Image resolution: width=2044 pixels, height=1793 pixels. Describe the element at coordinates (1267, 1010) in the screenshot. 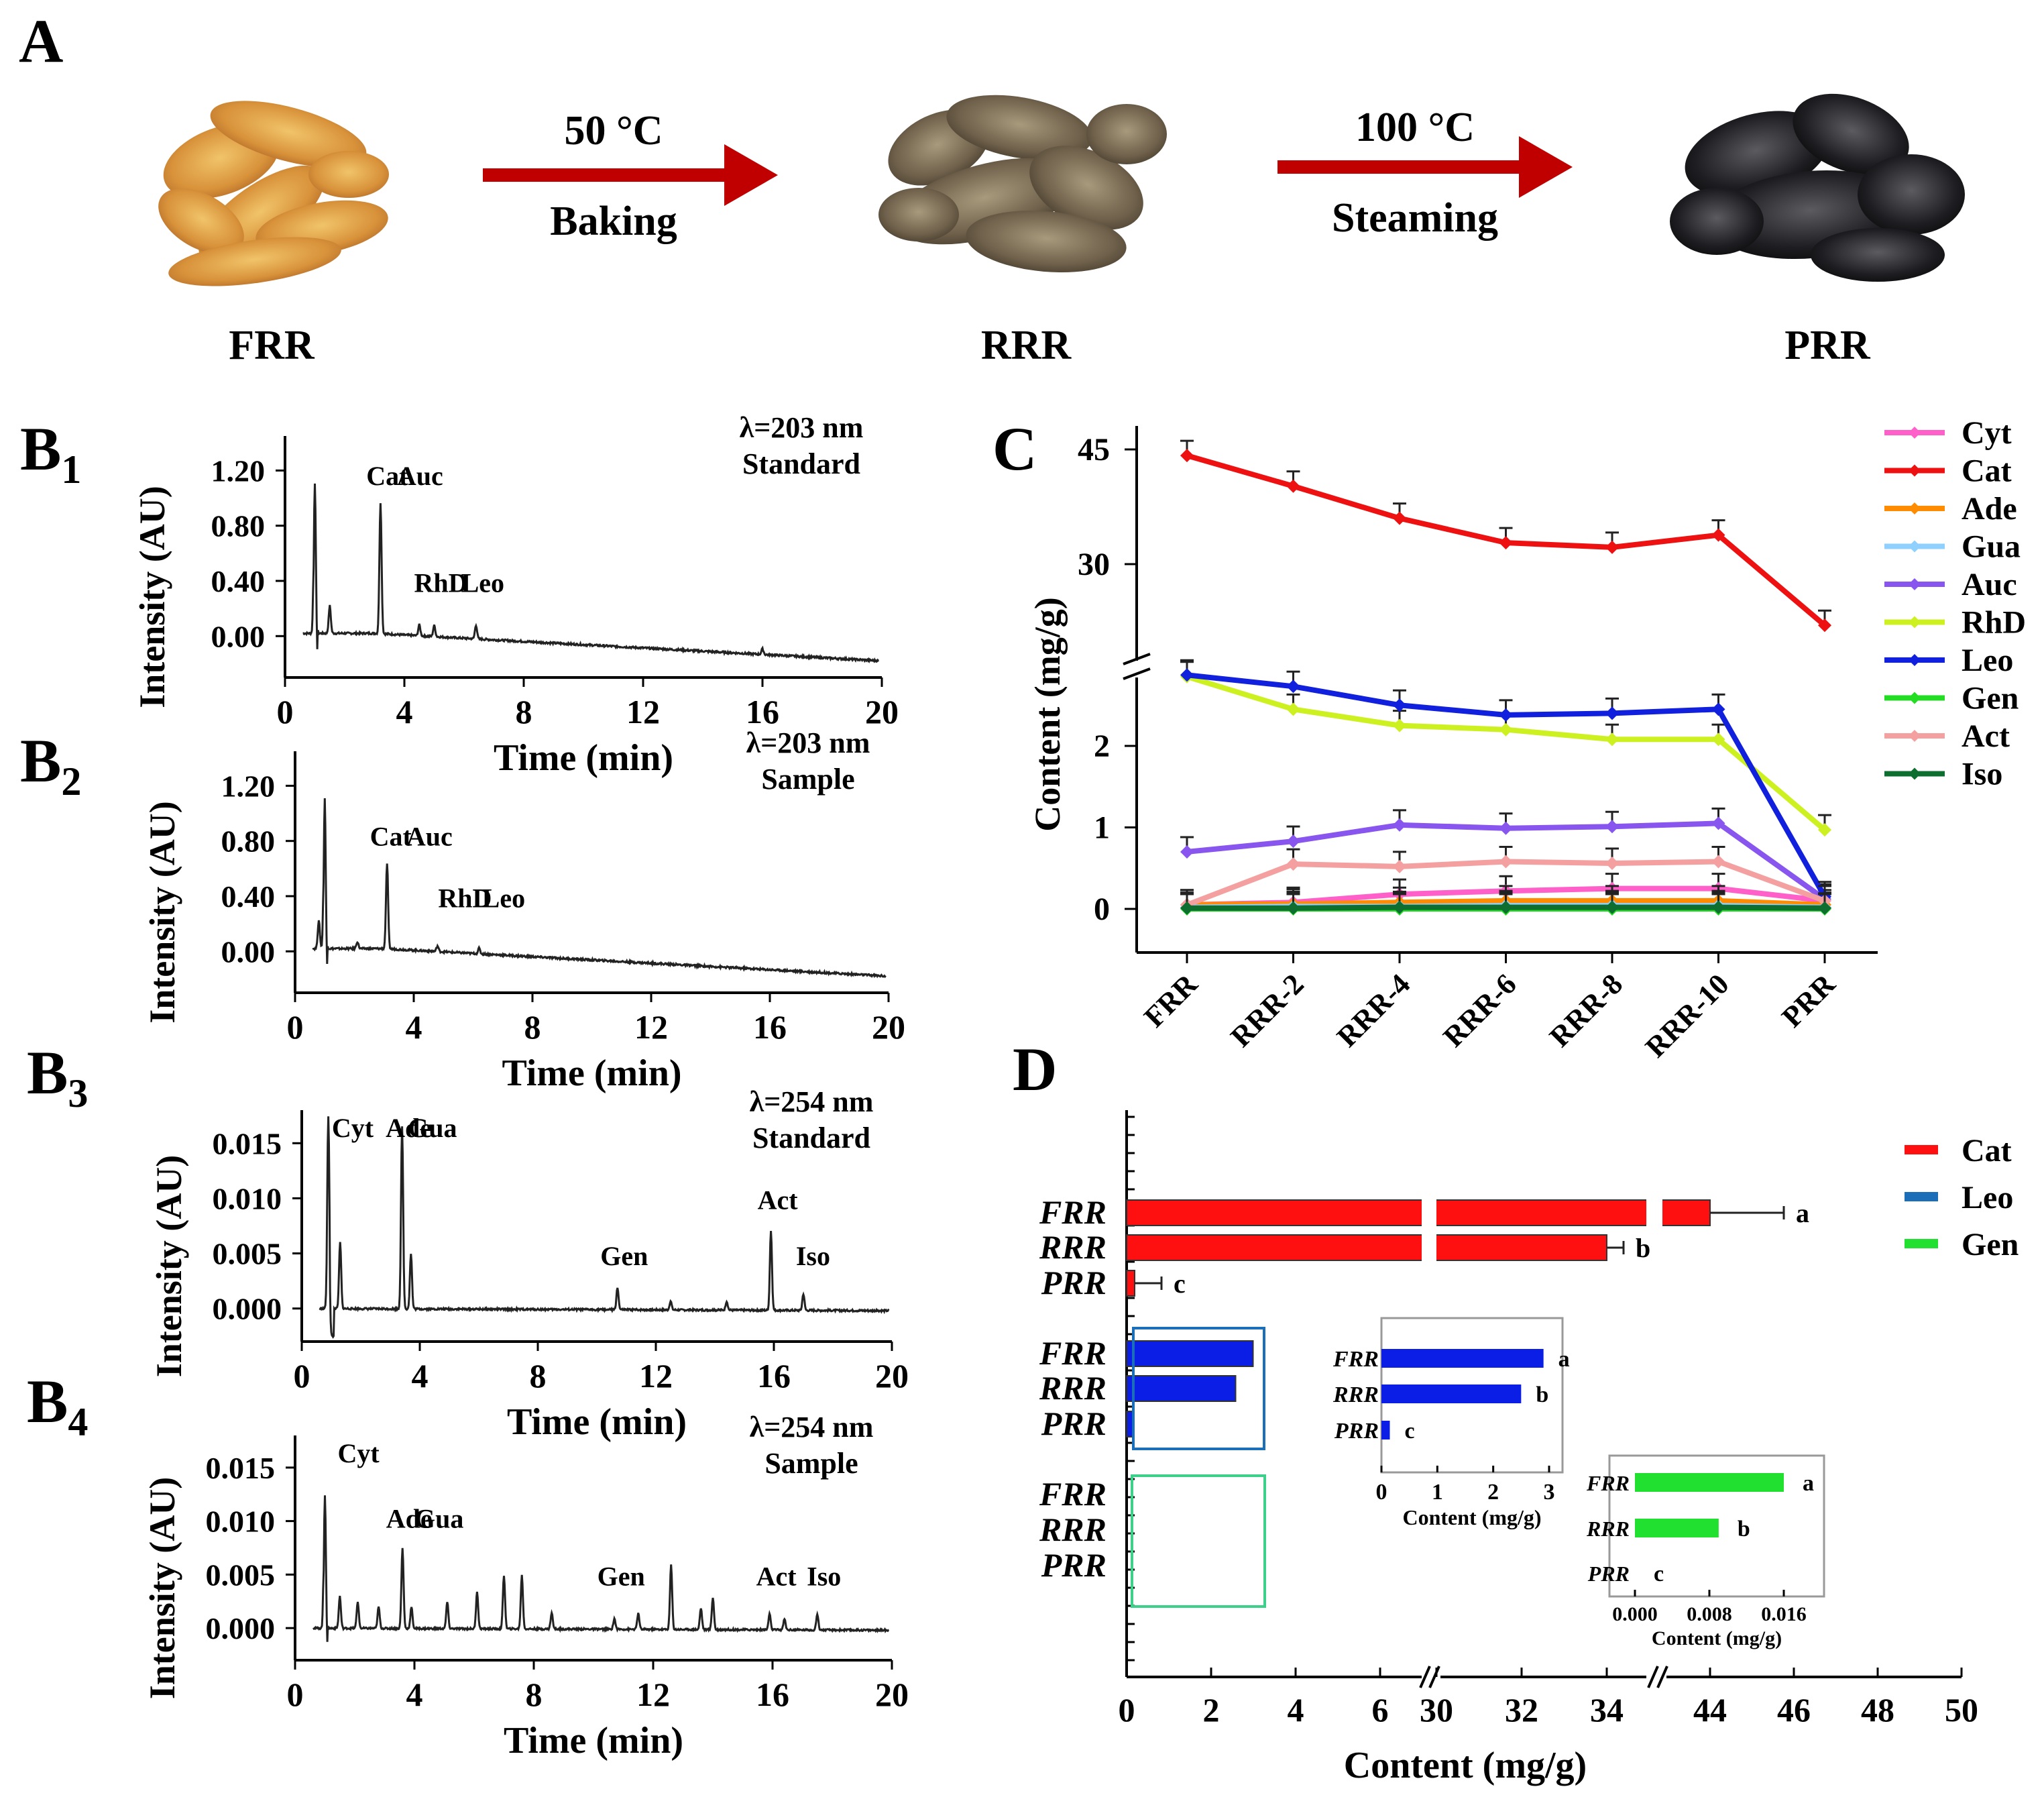

I see `x-tick-label: RRR-2` at that location.